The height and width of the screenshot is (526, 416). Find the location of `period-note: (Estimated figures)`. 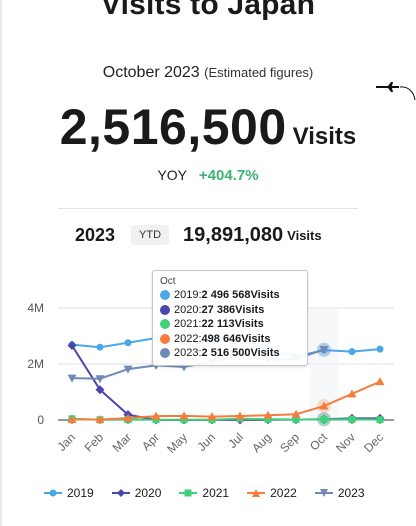

period-note: (Estimated figures) is located at coordinates (259, 72).